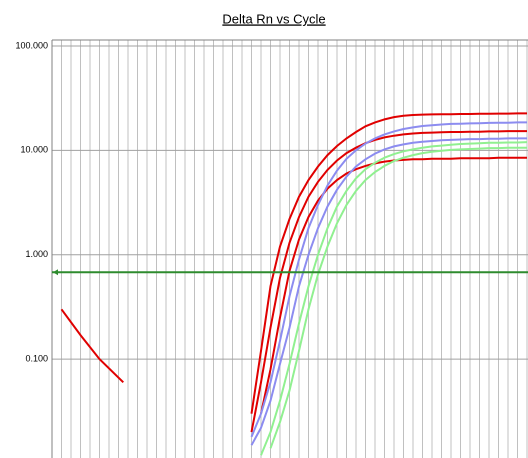  Describe the element at coordinates (31, 45) in the screenshot. I see `y-tick-label: 100.000` at that location.